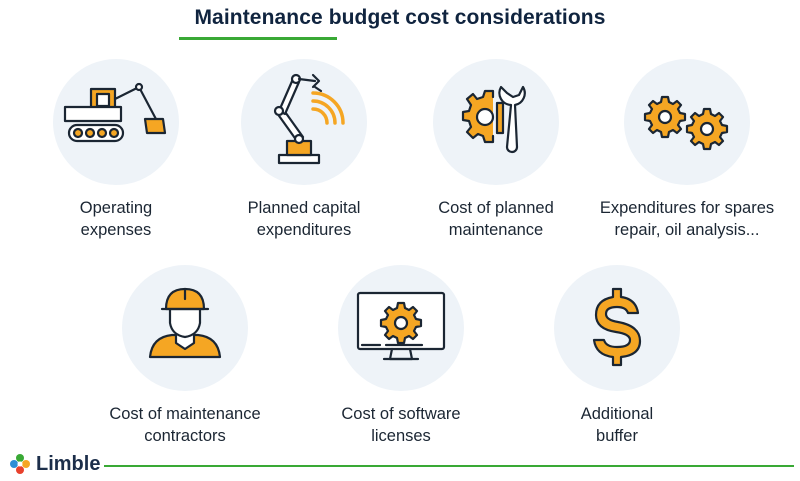  Describe the element at coordinates (617, 328) in the screenshot. I see `dollar-icon` at that location.